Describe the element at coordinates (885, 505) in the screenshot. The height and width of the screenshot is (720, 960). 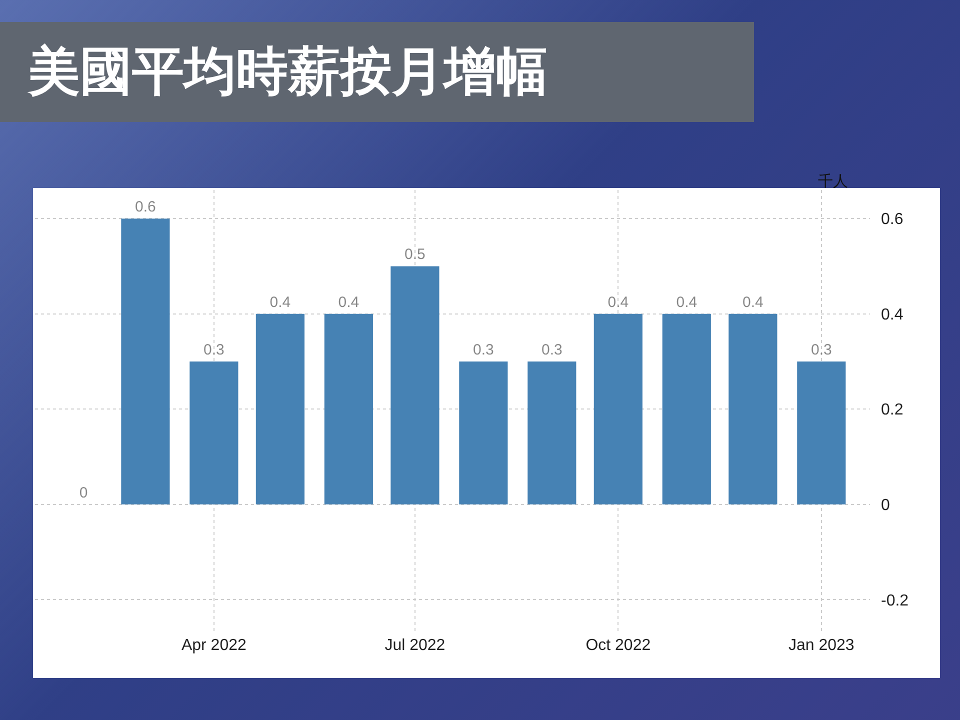
I see `y-tick-label: 0` at that location.